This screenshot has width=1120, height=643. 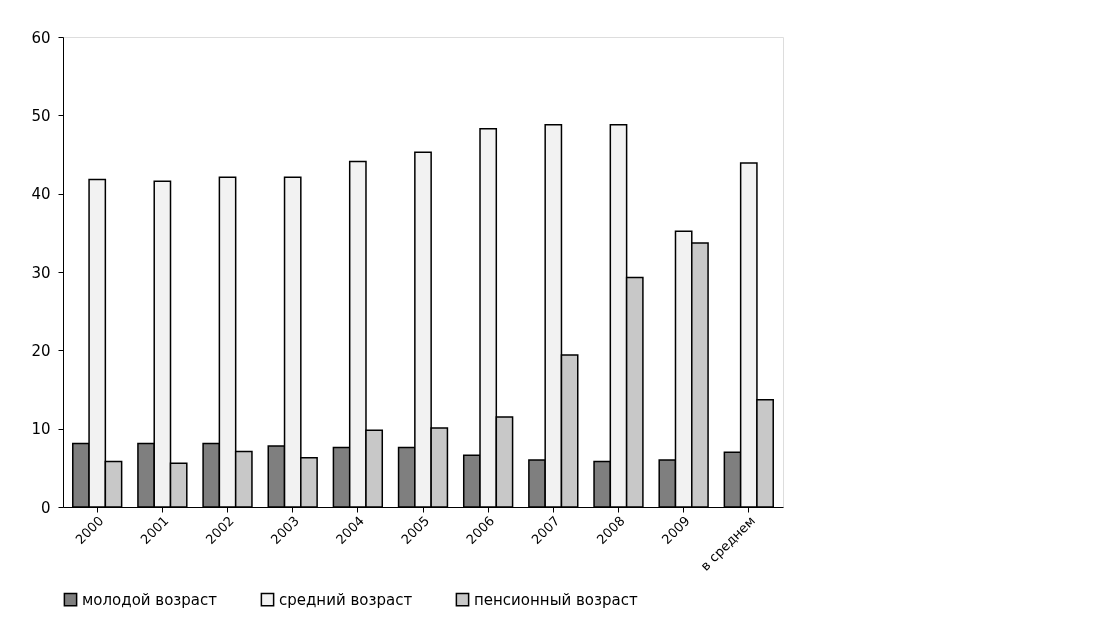 I want to click on y-tick-label: 30, so click(x=41, y=272).